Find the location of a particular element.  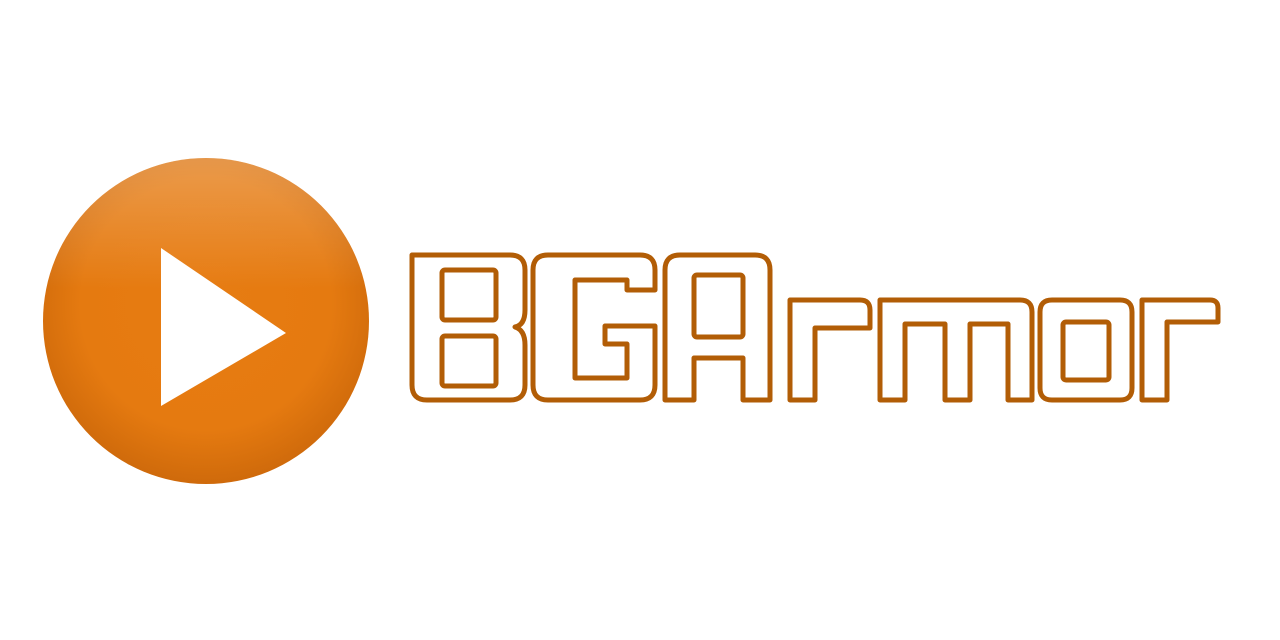

wordmark-svg: BGArmor is located at coordinates (815, 327).